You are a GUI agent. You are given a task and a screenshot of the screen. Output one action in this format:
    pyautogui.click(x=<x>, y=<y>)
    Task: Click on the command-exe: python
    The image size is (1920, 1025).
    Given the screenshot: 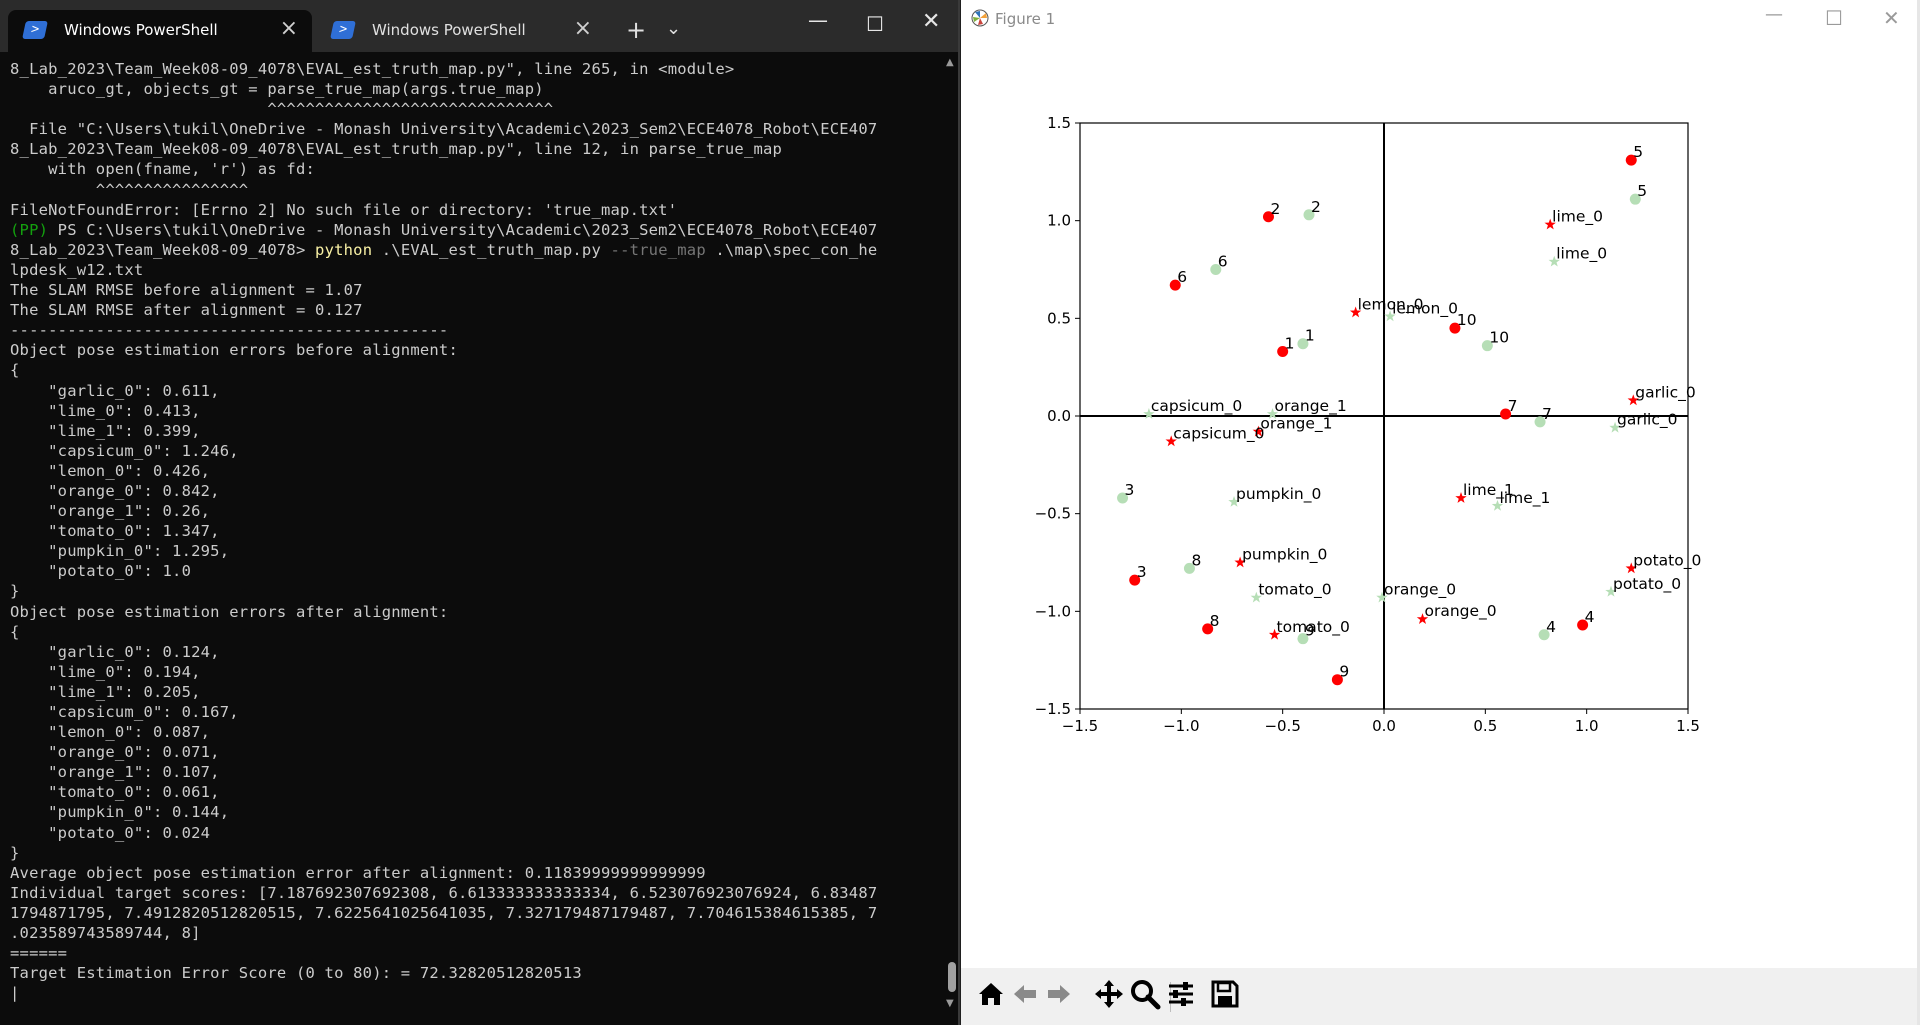 What is the action you would take?
    pyautogui.click(x=344, y=249)
    